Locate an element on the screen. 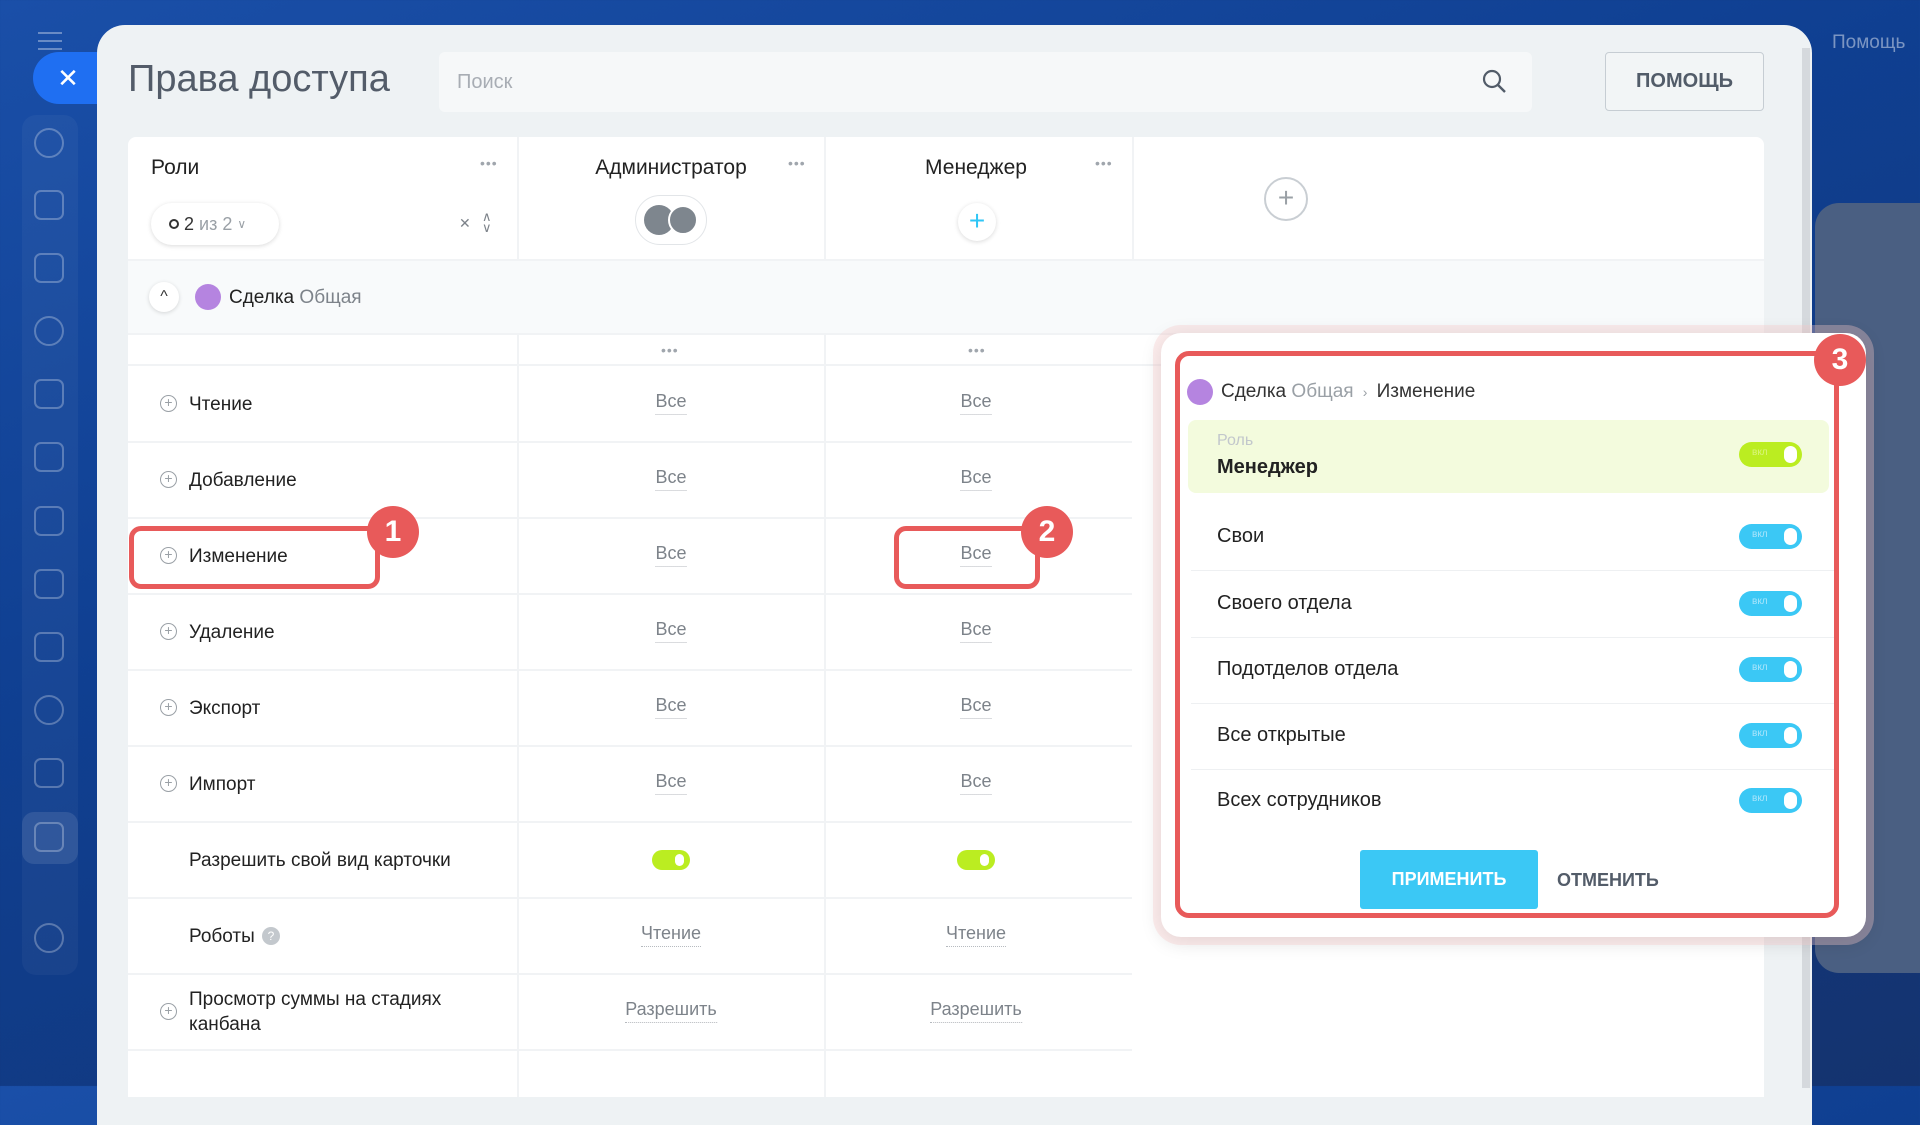 The image size is (1920, 1125). menu-icon is located at coordinates (50, 41).